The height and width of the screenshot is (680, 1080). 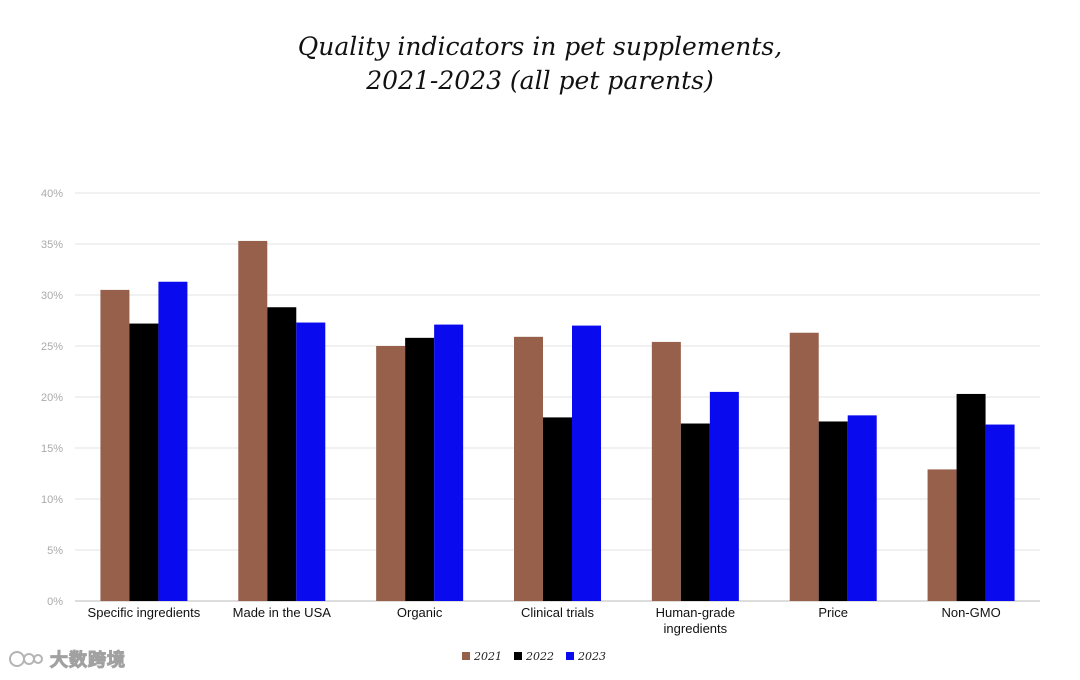 I want to click on legend-swatch-2023, so click(x=570, y=656).